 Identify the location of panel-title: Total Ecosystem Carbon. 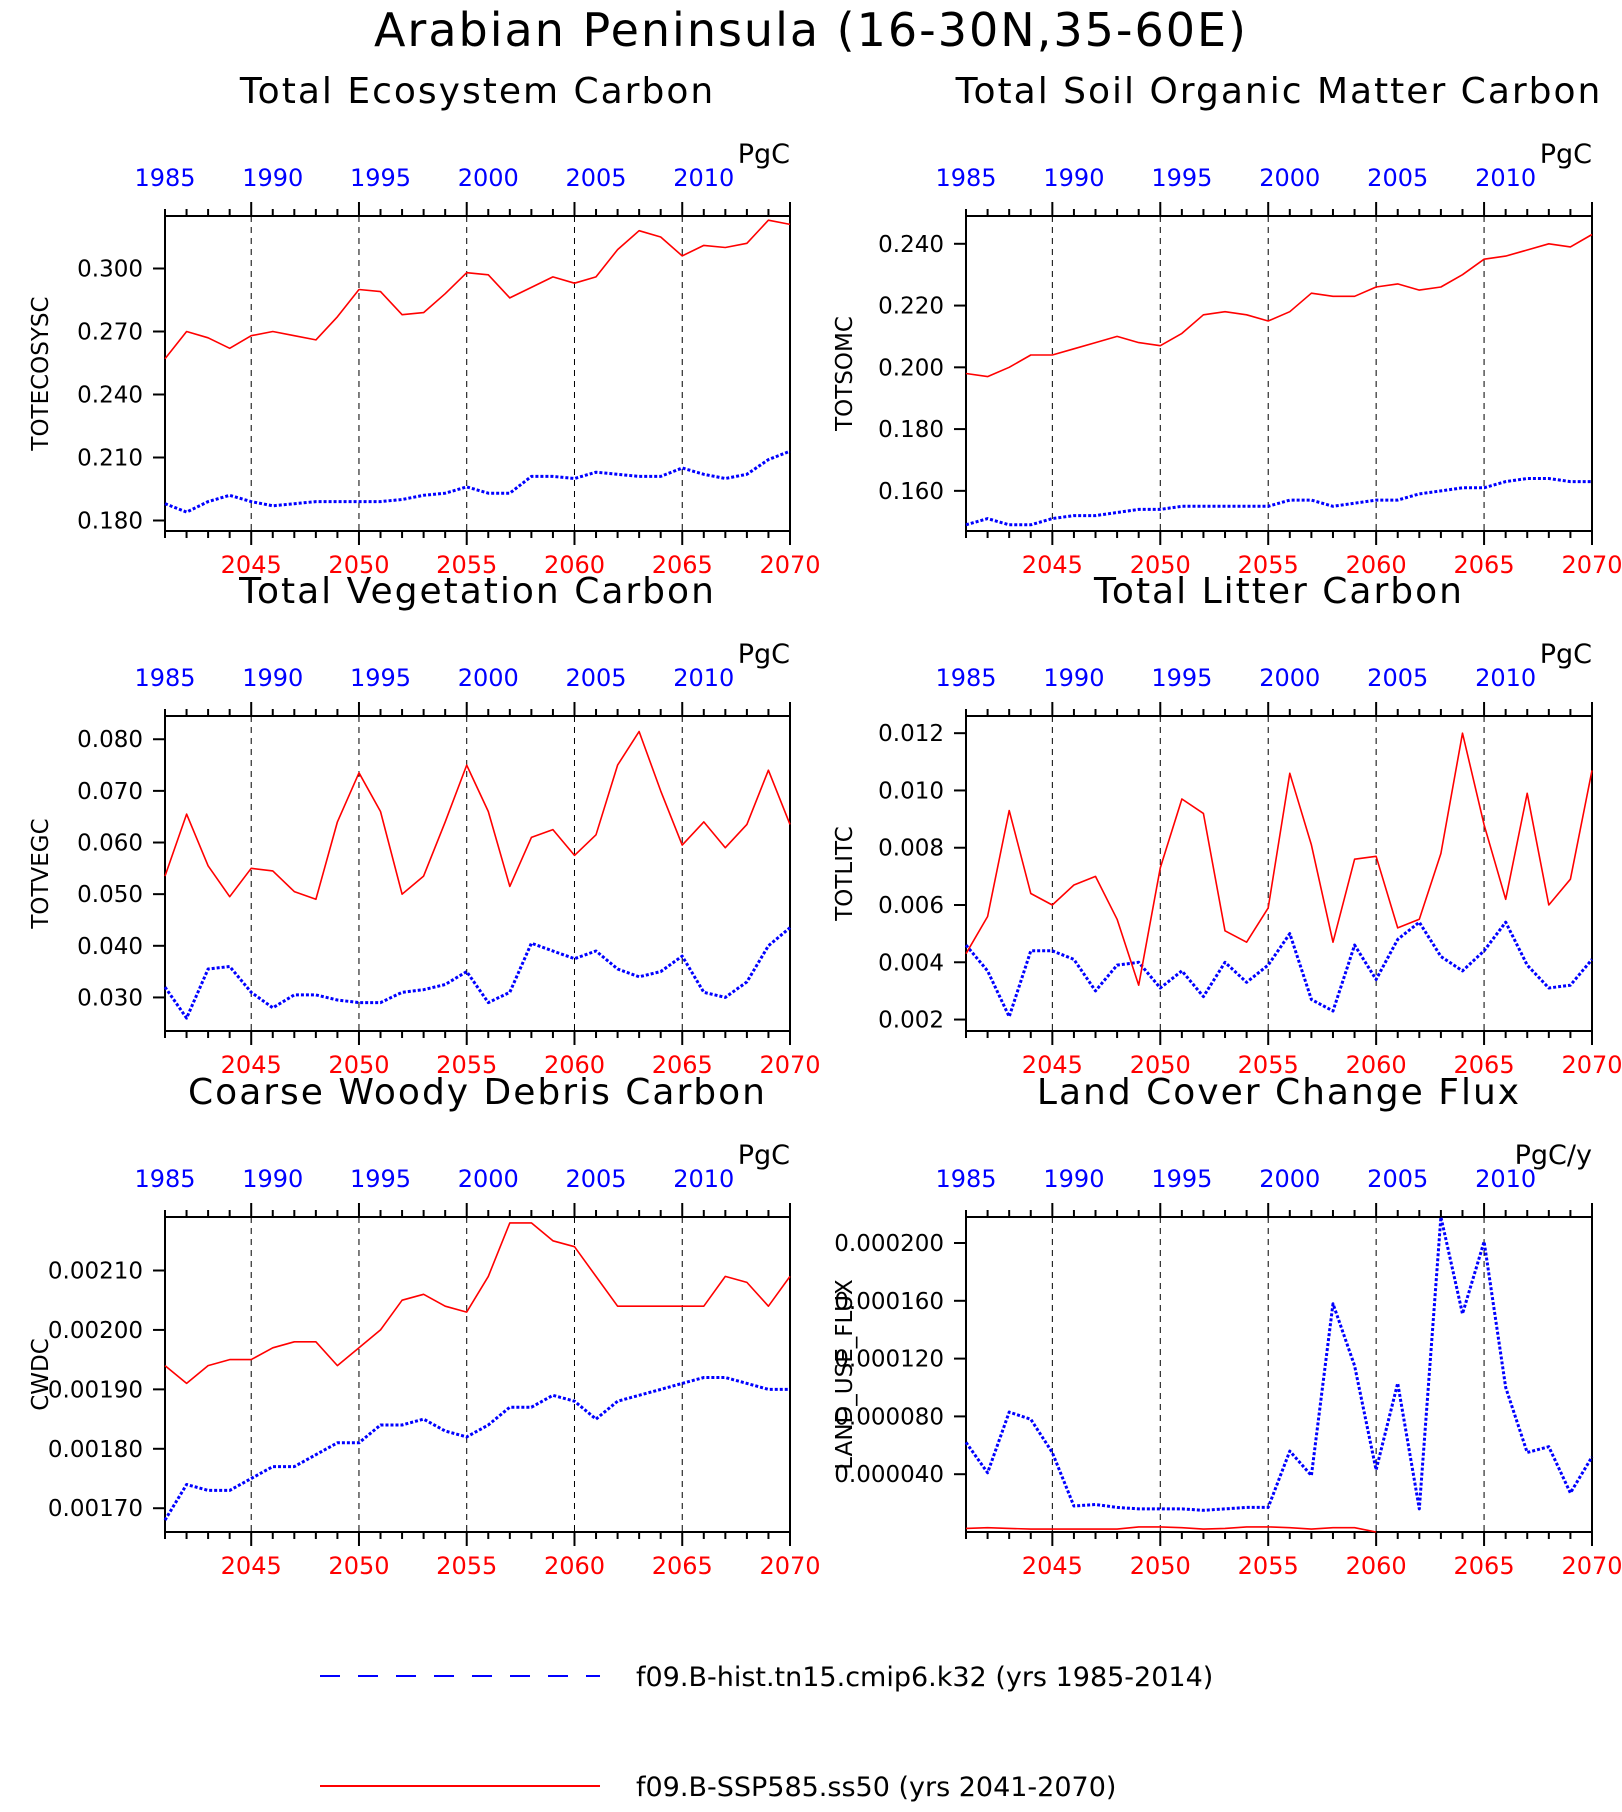
(477, 91).